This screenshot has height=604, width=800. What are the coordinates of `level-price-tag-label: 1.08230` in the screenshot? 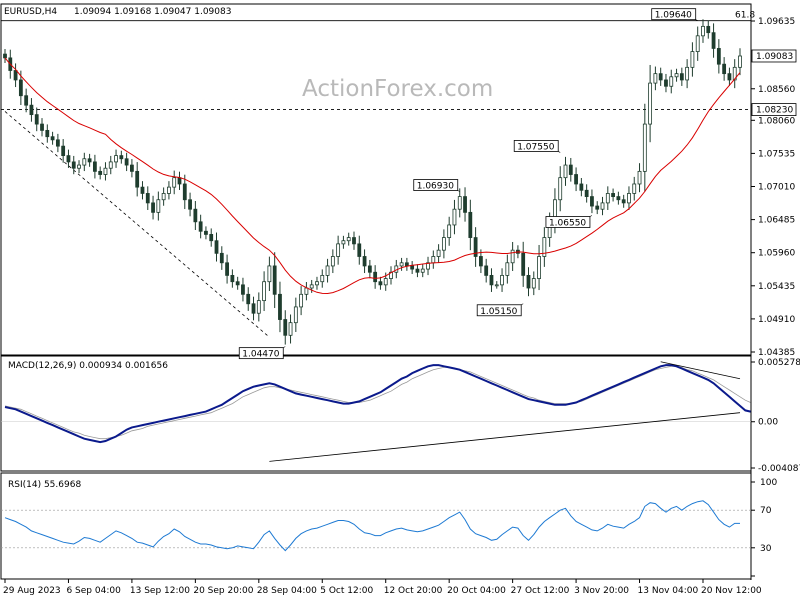 It's located at (774, 111).